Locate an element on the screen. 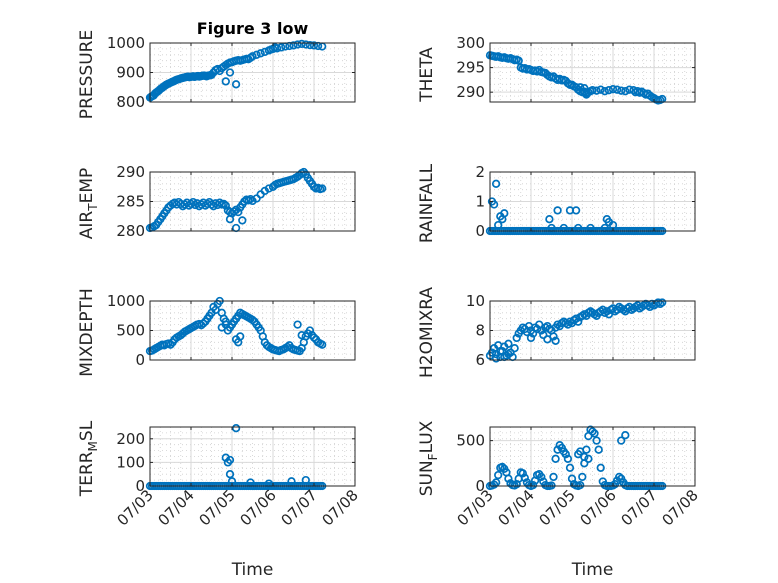 This screenshot has height=583, width=778. y-tick-label: 200 is located at coordinates (130, 439).